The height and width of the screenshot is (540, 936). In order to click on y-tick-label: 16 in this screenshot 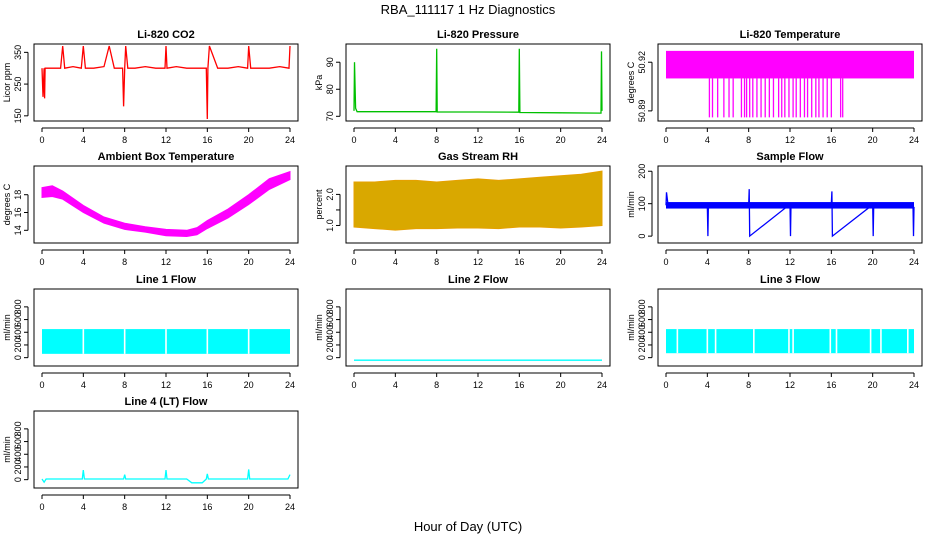, I will do `click(18, 213)`.